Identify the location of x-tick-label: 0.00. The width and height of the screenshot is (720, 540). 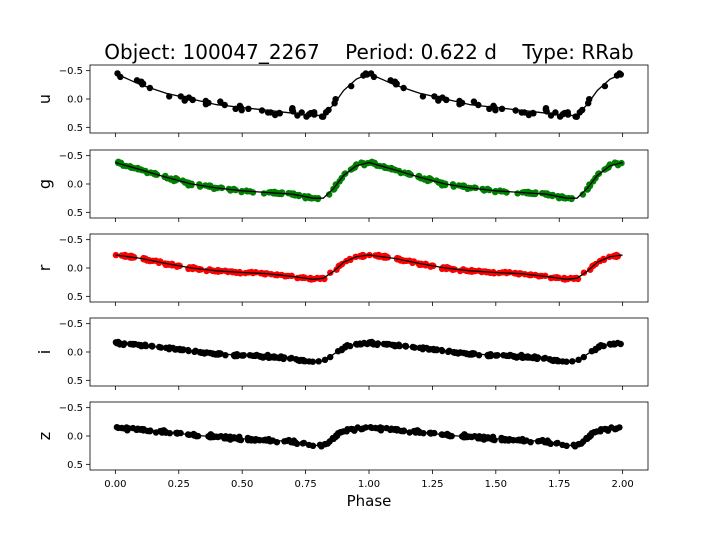
(115, 484).